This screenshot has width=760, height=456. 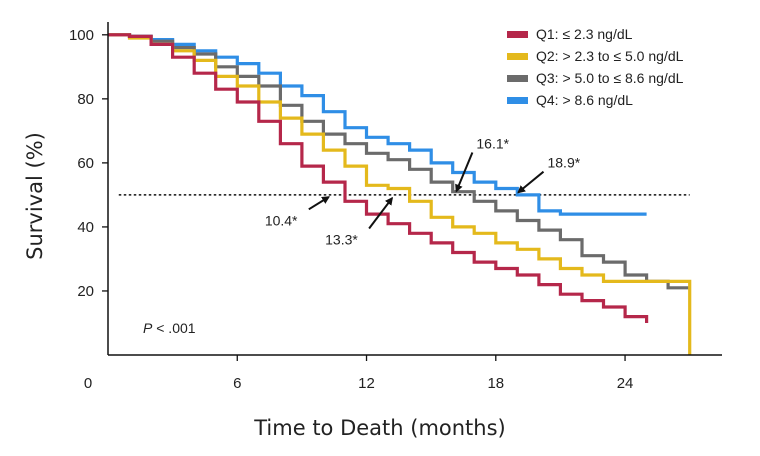 What do you see at coordinates (85, 227) in the screenshot?
I see `y-tick-label: 40` at bounding box center [85, 227].